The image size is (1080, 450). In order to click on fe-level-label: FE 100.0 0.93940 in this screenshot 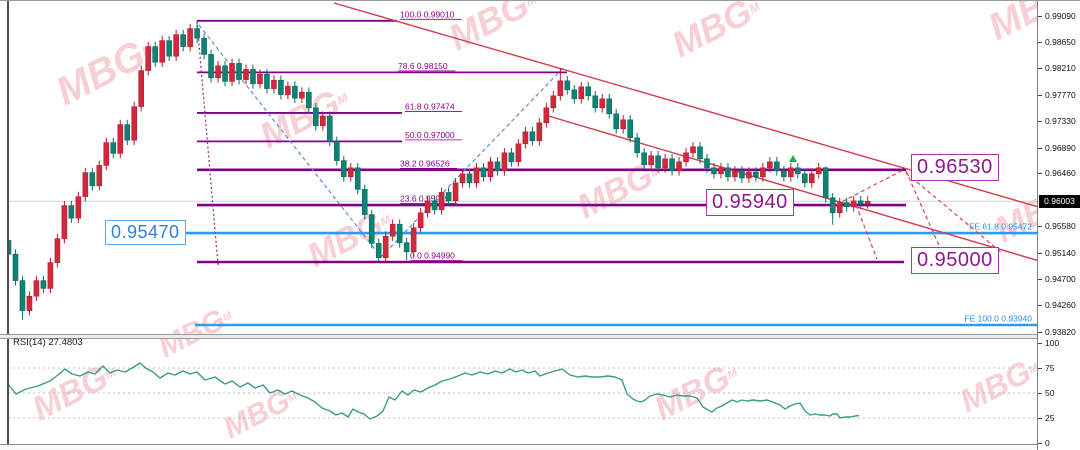, I will do `click(998, 319)`.